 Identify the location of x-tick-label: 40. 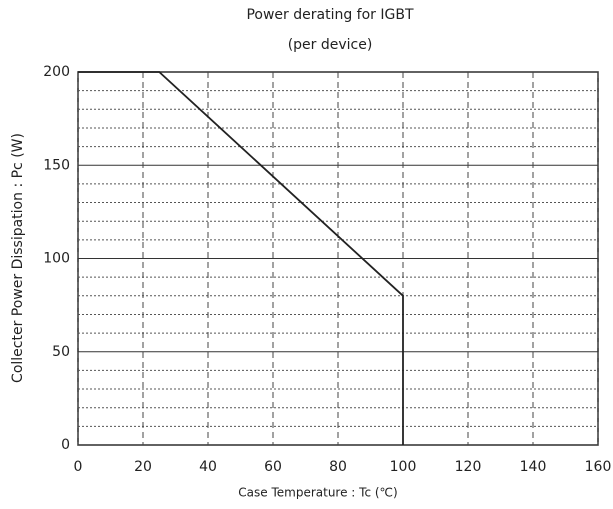
(208, 467).